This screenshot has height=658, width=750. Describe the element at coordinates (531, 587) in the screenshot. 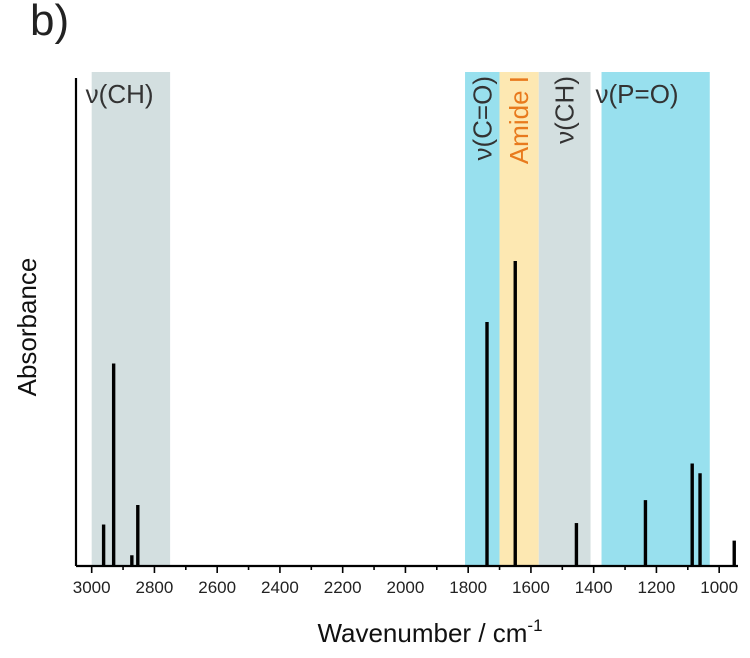

I see `x-tick-label-1600: 1600` at that location.